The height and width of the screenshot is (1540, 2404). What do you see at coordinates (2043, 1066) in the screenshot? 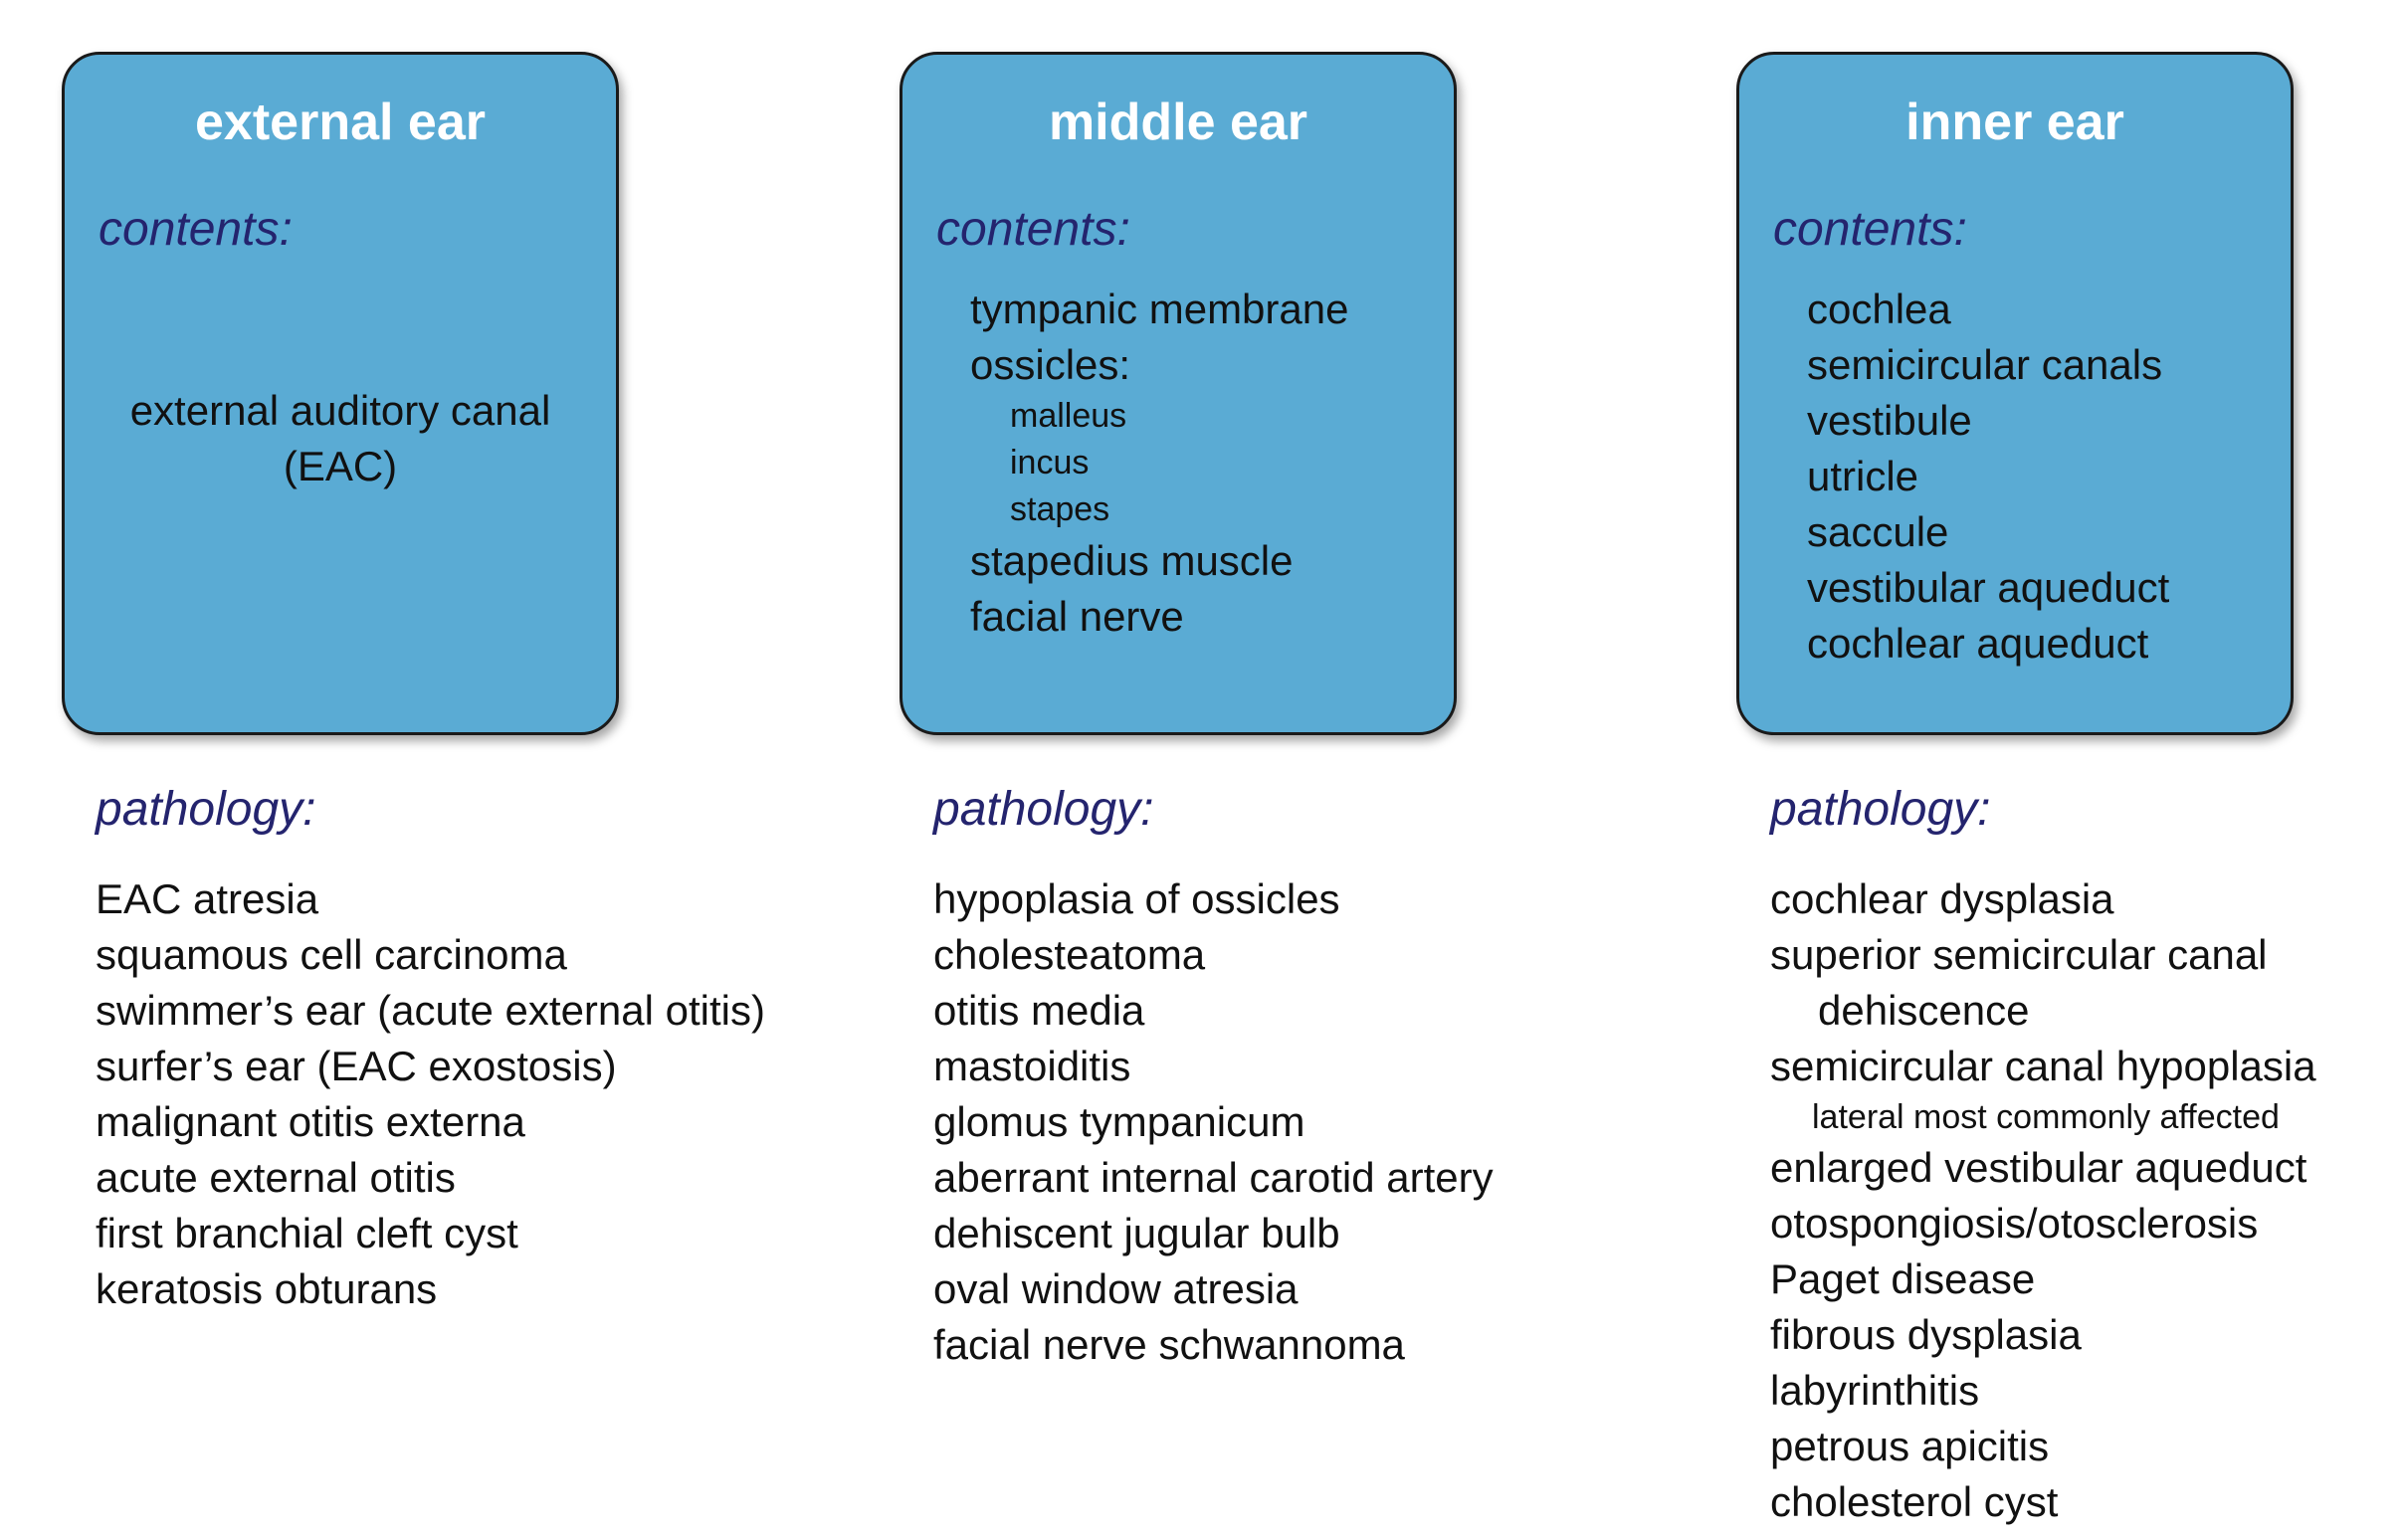
I see `pathology-item: semicircular canal hypoplasia` at bounding box center [2043, 1066].